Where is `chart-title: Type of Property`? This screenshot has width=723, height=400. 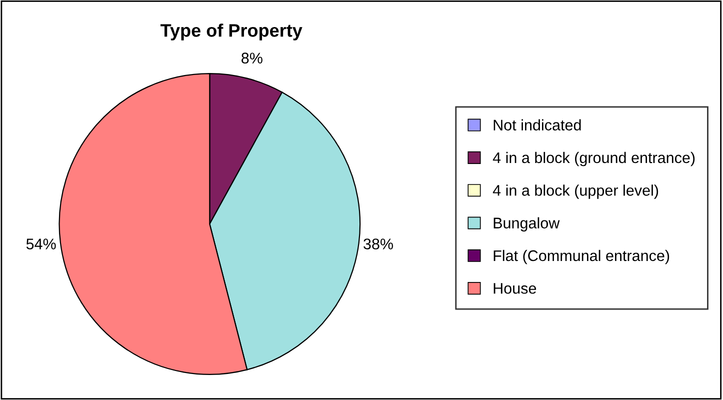
chart-title: Type of Property is located at coordinates (231, 32).